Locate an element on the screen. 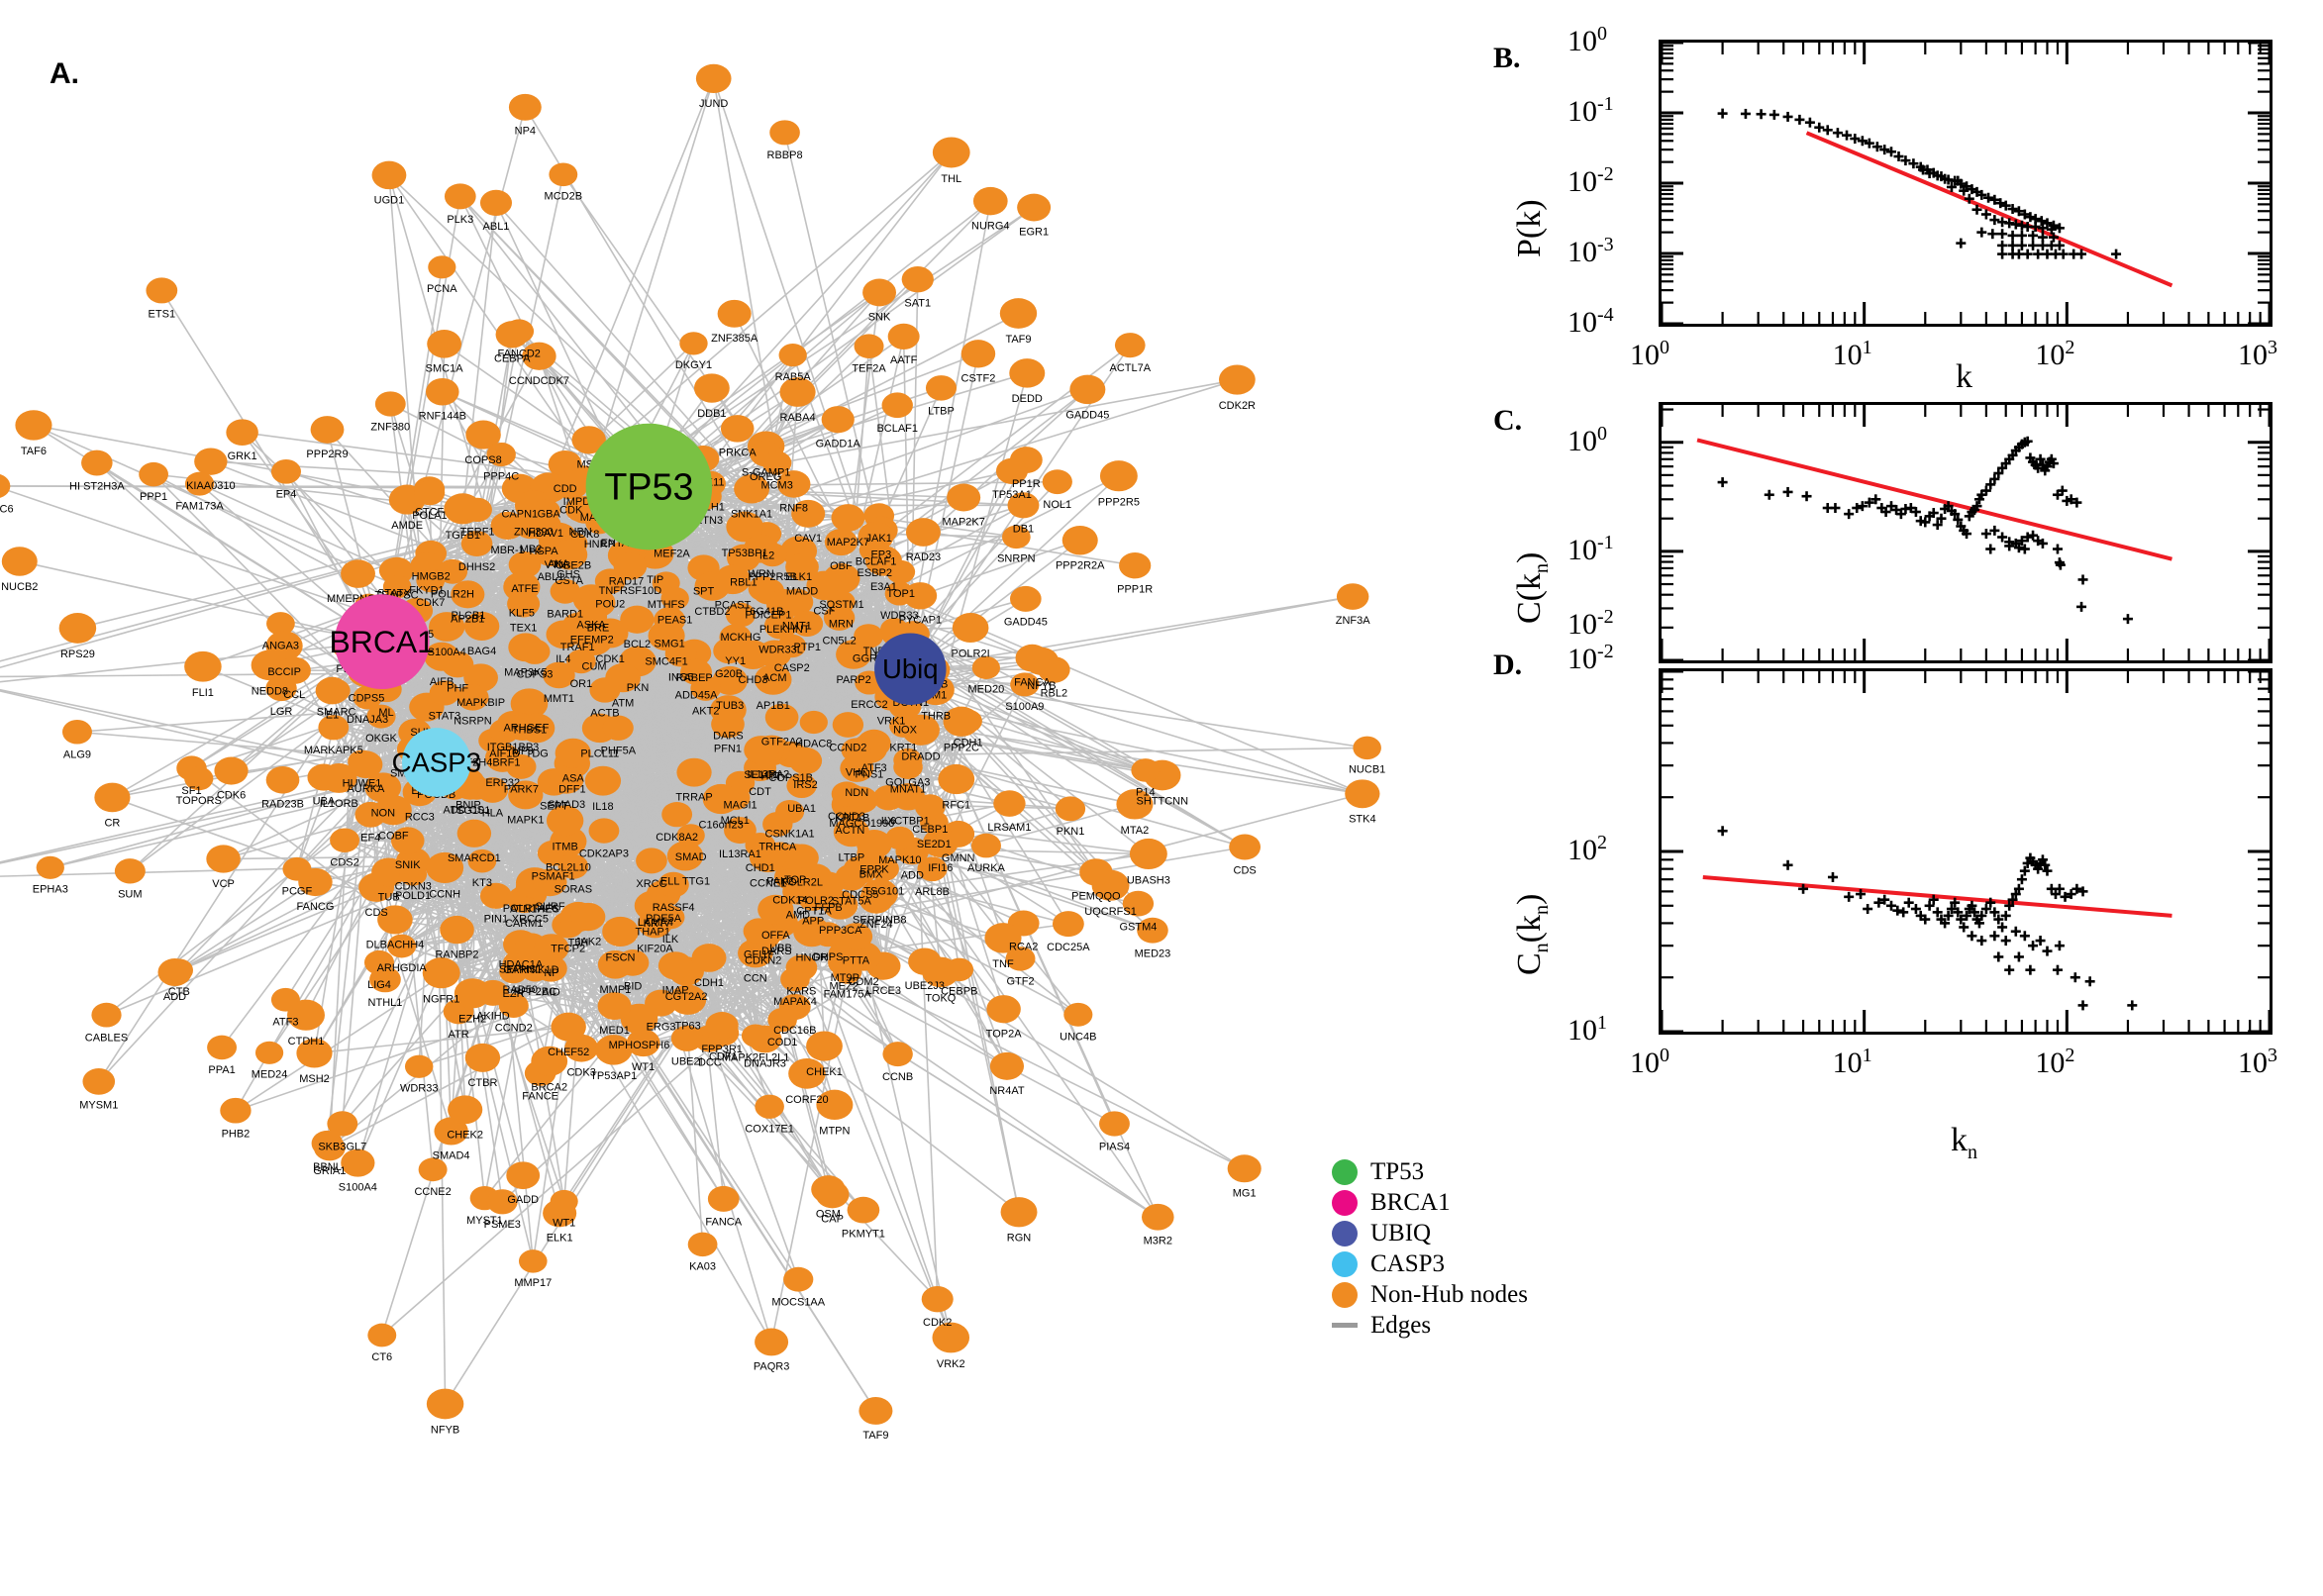  network-hub-nodes: TP53 BRCA1 Ubiq CASP3 is located at coordinates (639, 610).